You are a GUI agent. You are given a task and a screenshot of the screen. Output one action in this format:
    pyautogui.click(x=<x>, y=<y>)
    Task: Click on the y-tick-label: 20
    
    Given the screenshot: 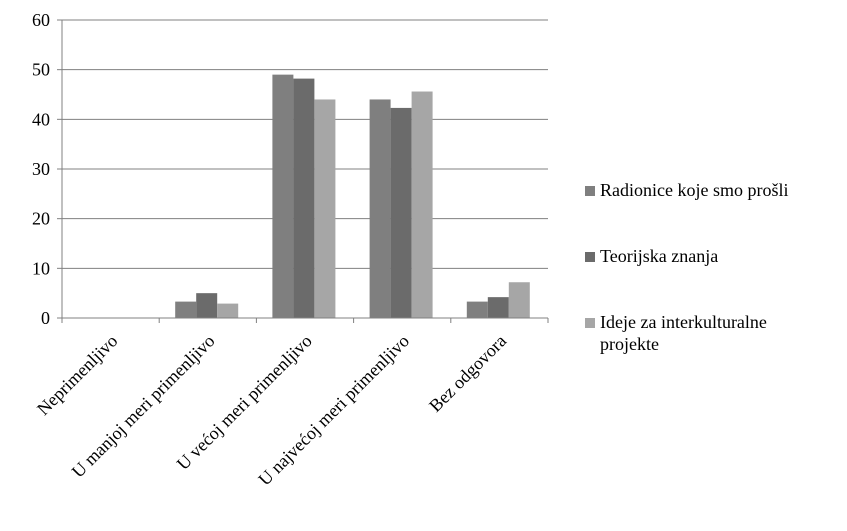 What is the action you would take?
    pyautogui.click(x=41, y=219)
    